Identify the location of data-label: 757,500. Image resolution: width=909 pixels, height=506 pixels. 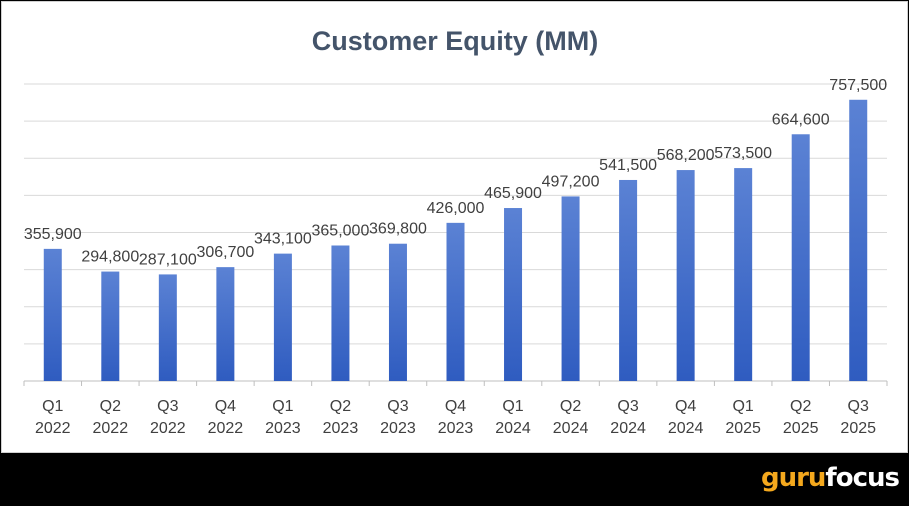
(858, 85).